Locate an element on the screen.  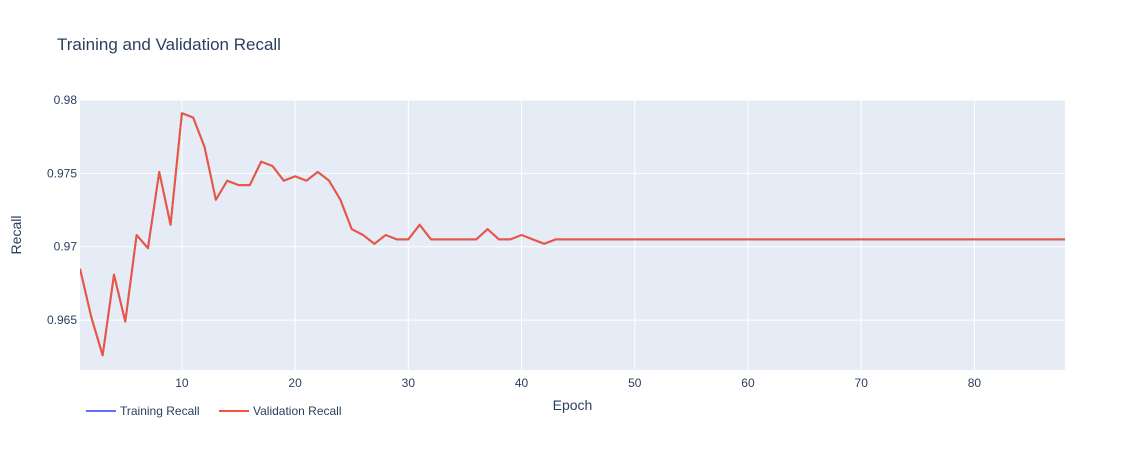
y-tick-label: 0.98 is located at coordinates (66, 100).